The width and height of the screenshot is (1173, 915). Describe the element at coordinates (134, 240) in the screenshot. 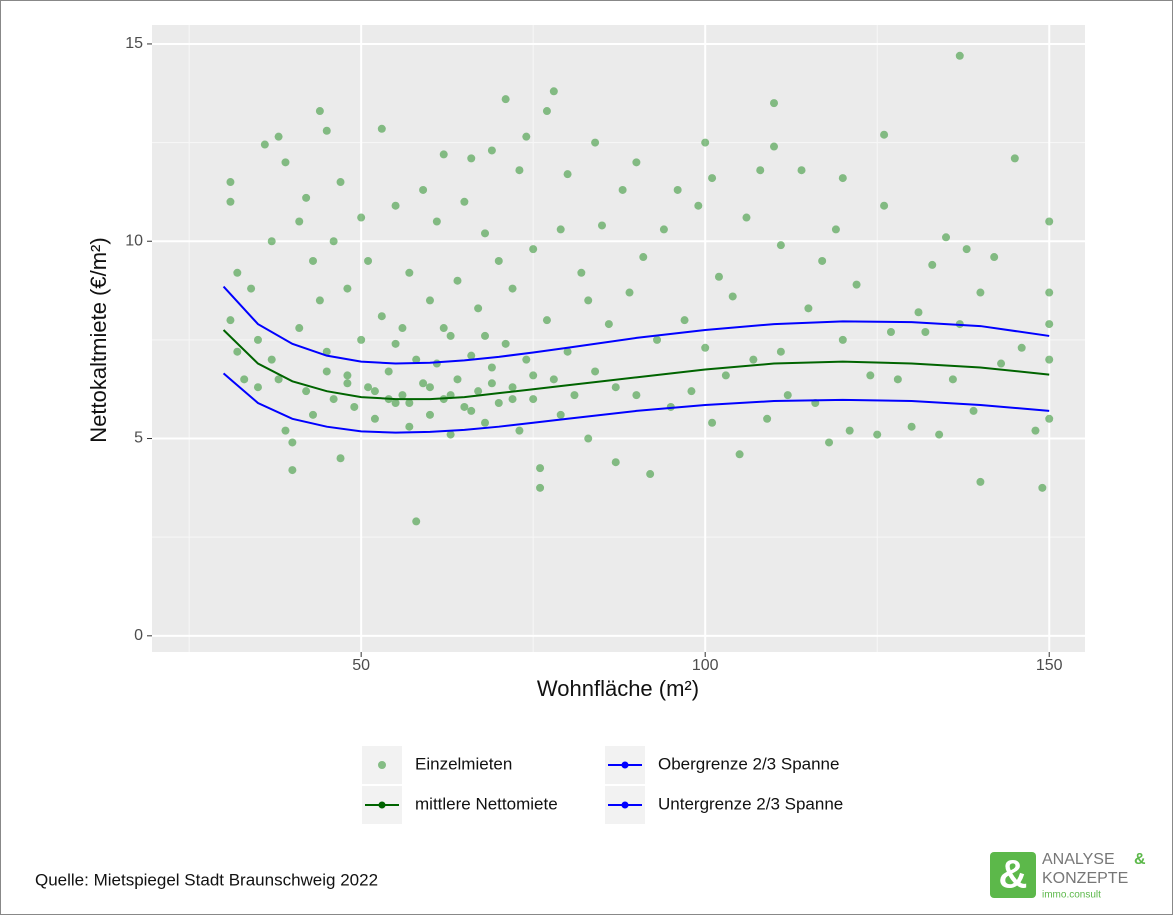

I see `y-tick-label: 10` at that location.